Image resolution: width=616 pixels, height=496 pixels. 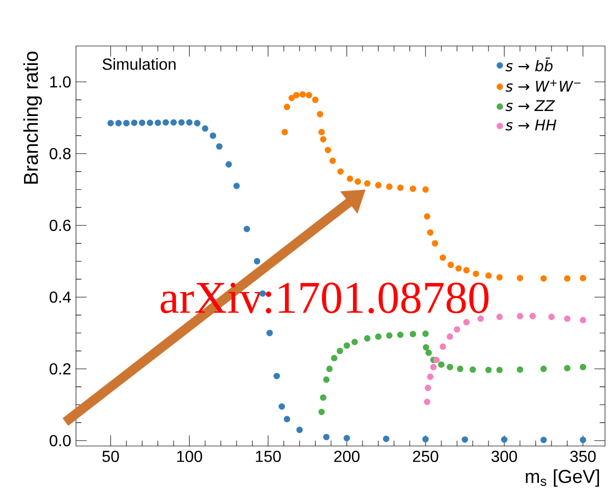 What do you see at coordinates (529, 65) in the screenshot?
I see `legend-label: s → bb̄` at bounding box center [529, 65].